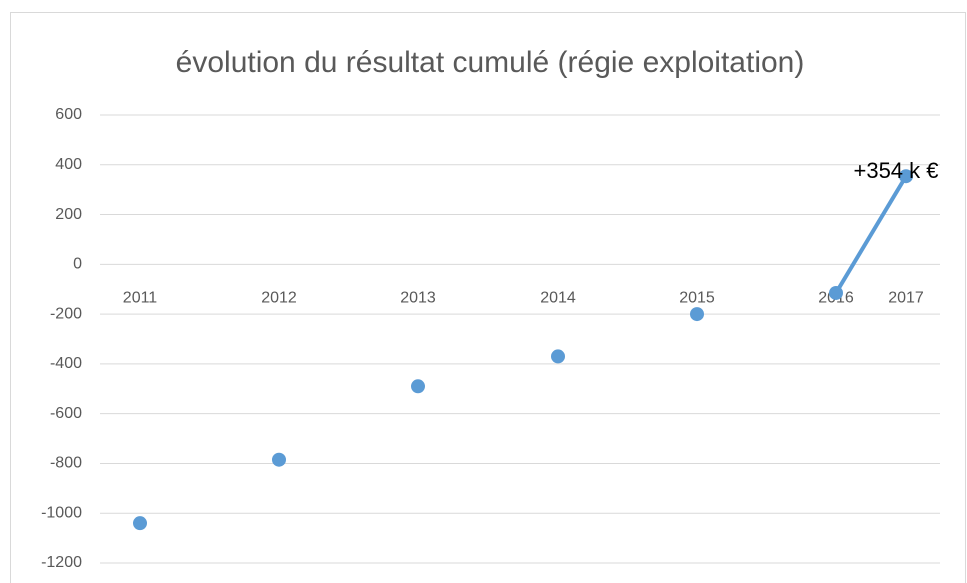 This screenshot has height=583, width=967. Describe the element at coordinates (68, 214) in the screenshot. I see `y-tick-label: 200` at that location.